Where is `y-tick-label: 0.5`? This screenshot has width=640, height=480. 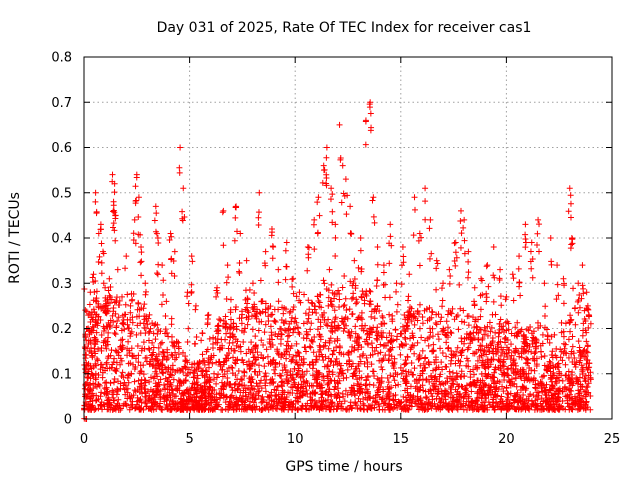 y-tick-label: 0.5 is located at coordinates (61, 193).